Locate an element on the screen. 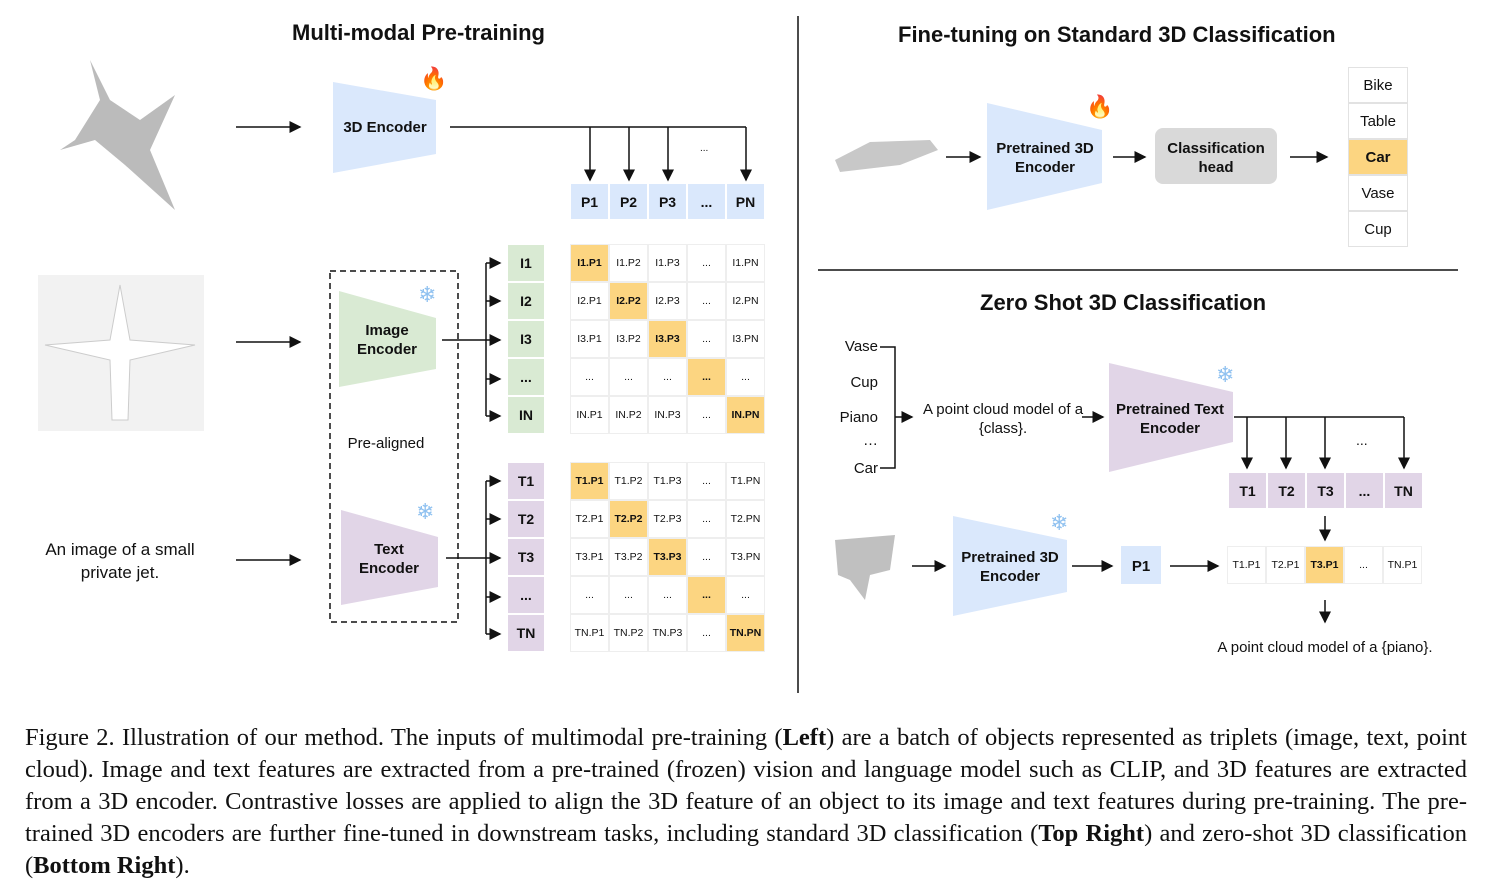 Image resolution: width=1490 pixels, height=888 pixels. image-encoder-label: Image Encoder is located at coordinates (386, 340).